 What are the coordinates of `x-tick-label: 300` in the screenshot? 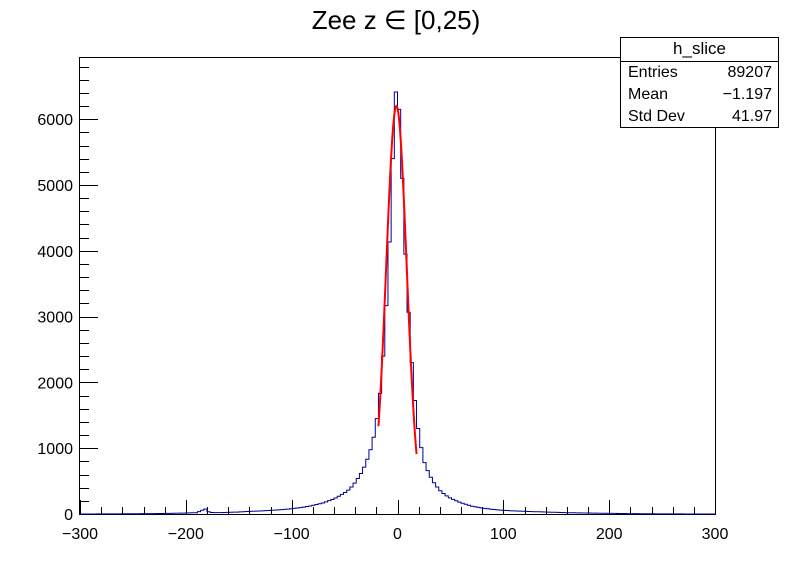 It's located at (715, 534).